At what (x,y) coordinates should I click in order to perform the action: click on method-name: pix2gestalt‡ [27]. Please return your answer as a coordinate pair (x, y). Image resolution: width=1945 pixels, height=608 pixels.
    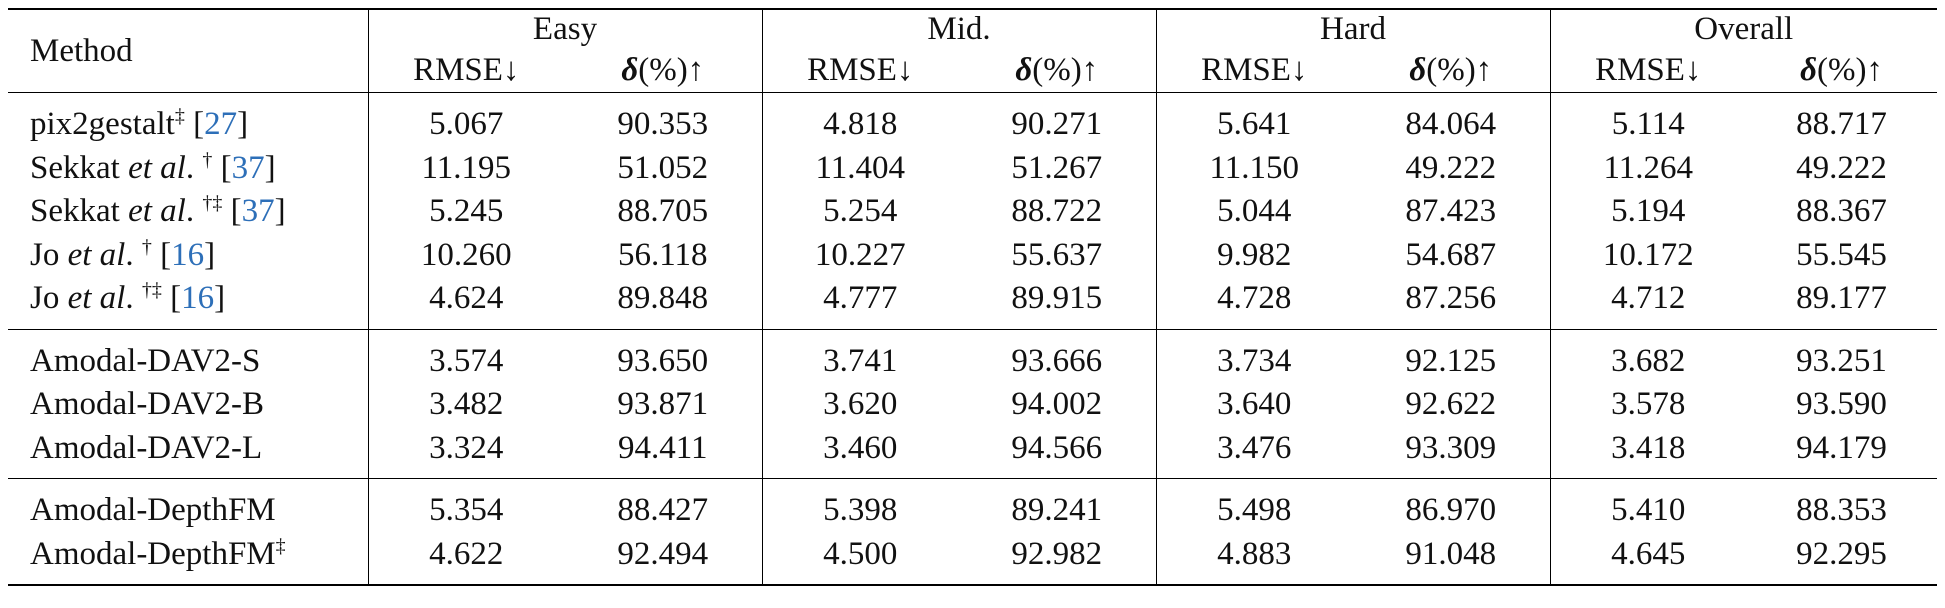
    Looking at the image, I should click on (188, 125).